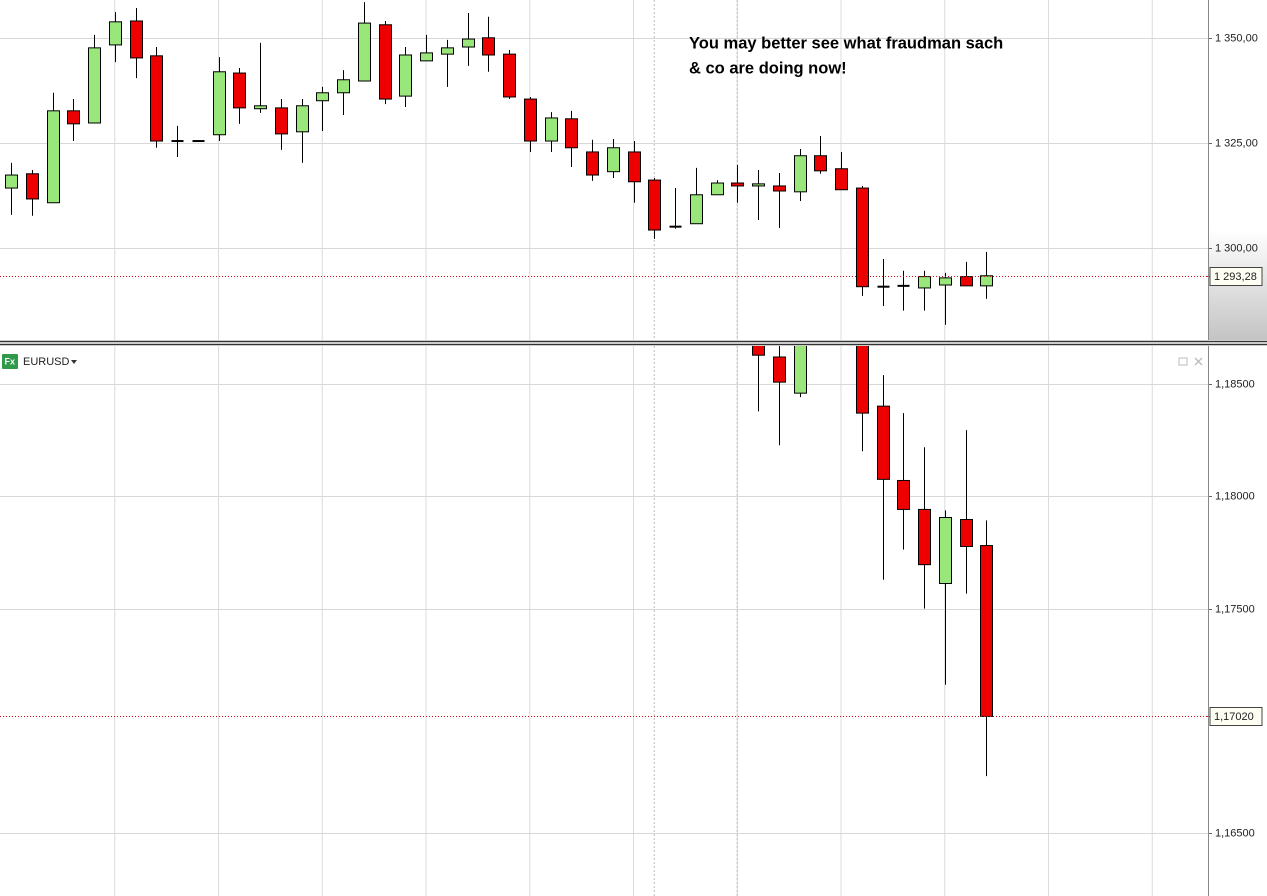  Describe the element at coordinates (1236, 143) in the screenshot. I see `y-tick-label: 1 325,00` at that location.